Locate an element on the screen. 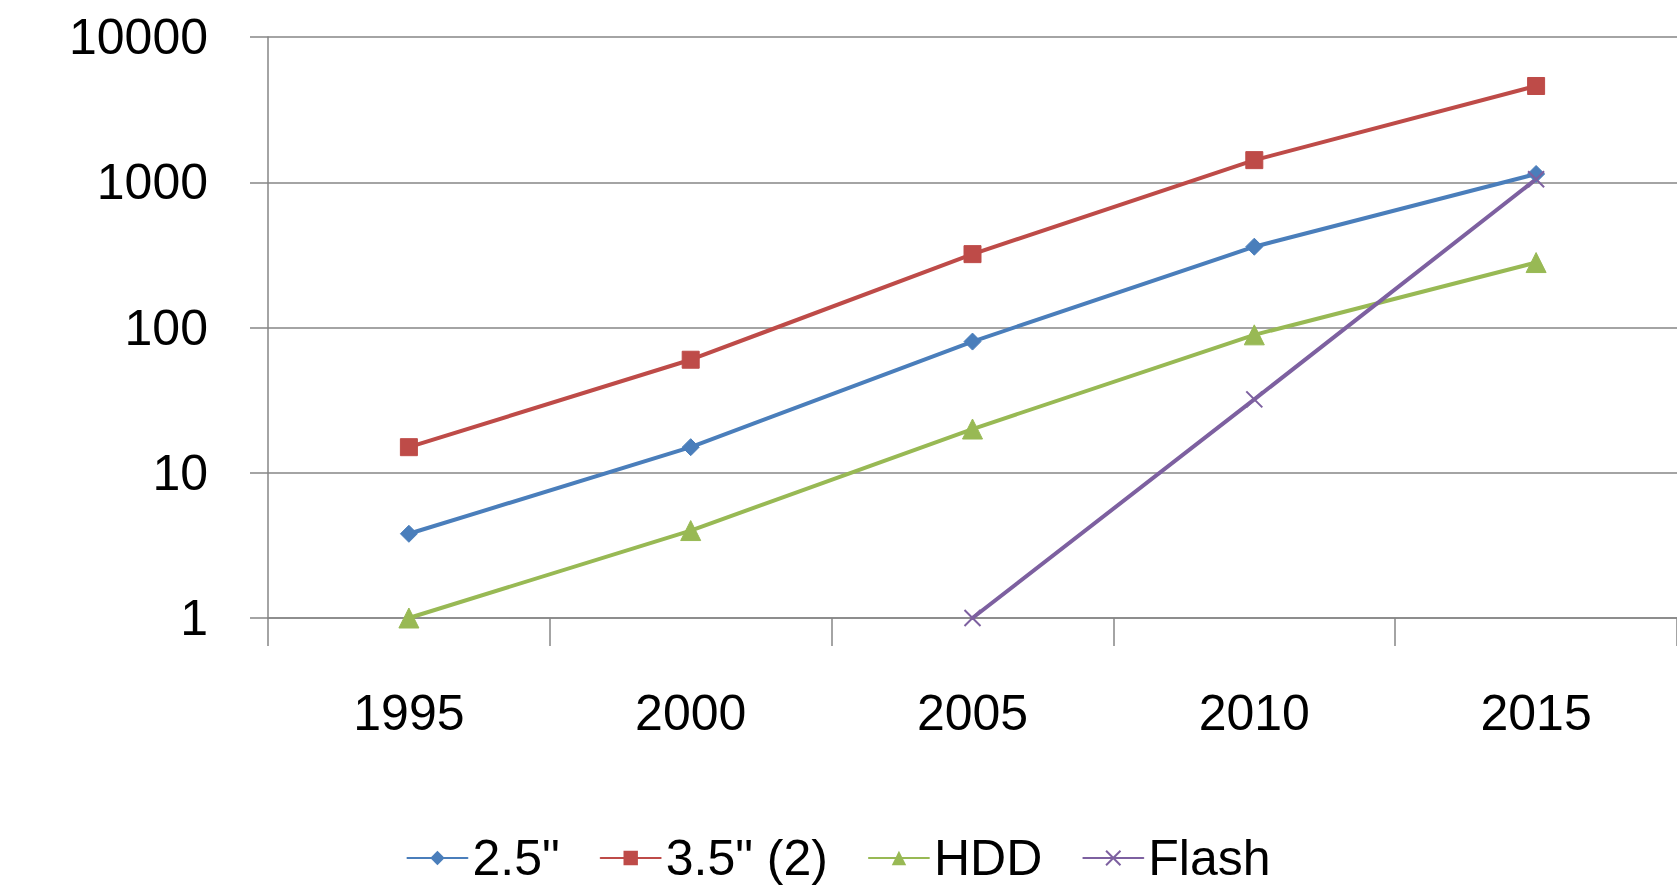 The image size is (1677, 893). y-tick-label: 100 is located at coordinates (166, 327).